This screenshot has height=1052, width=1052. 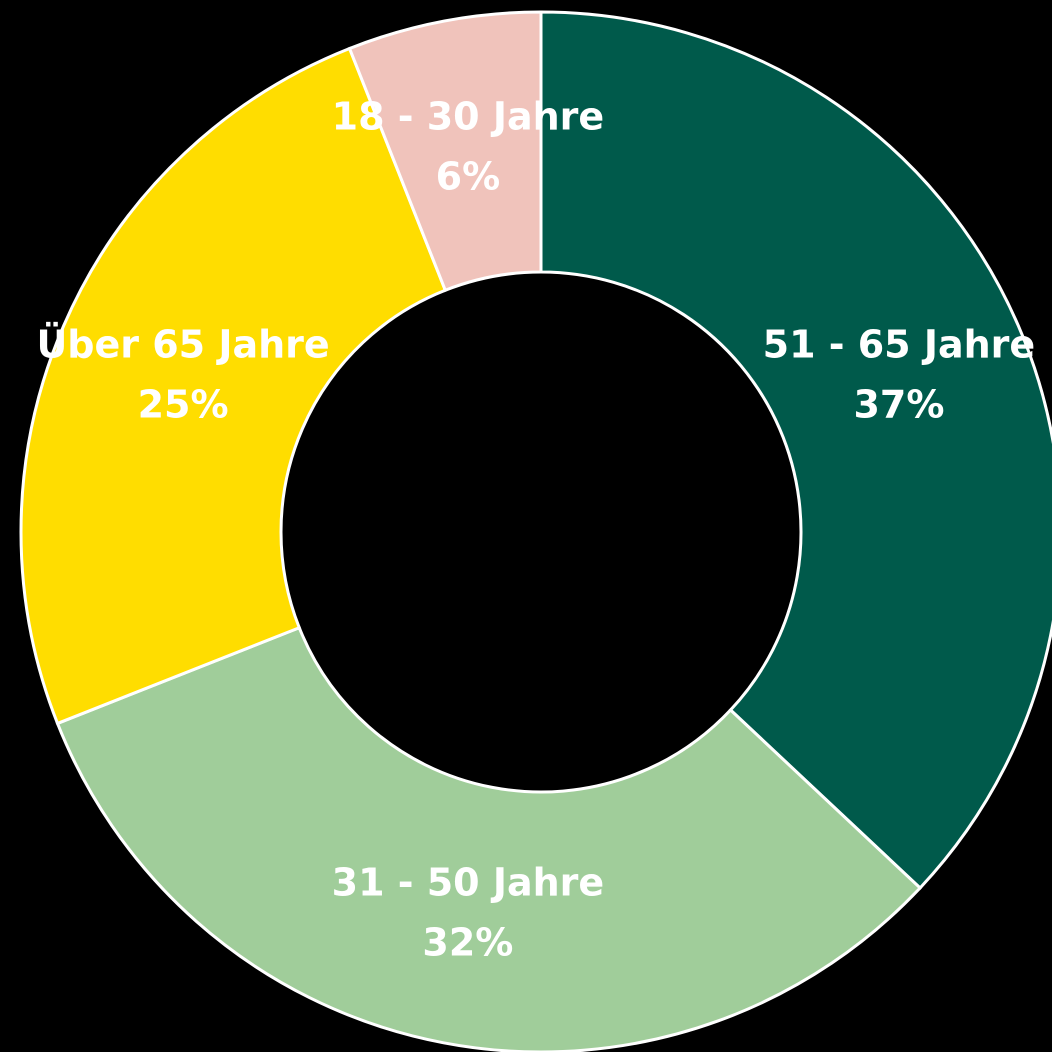 I want to click on value-label: 32%, so click(x=467, y=943).